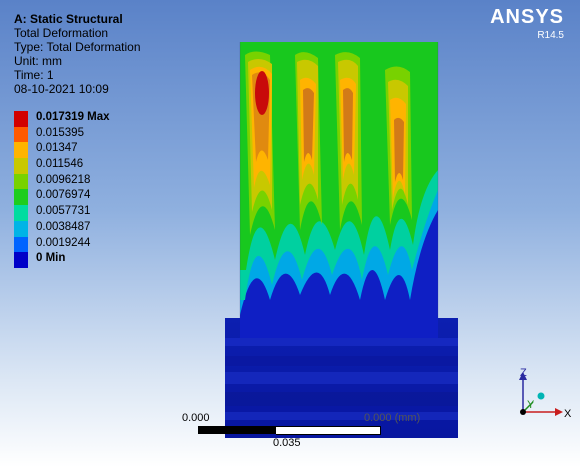  I want to click on z-arrow-icon, so click(523, 376).